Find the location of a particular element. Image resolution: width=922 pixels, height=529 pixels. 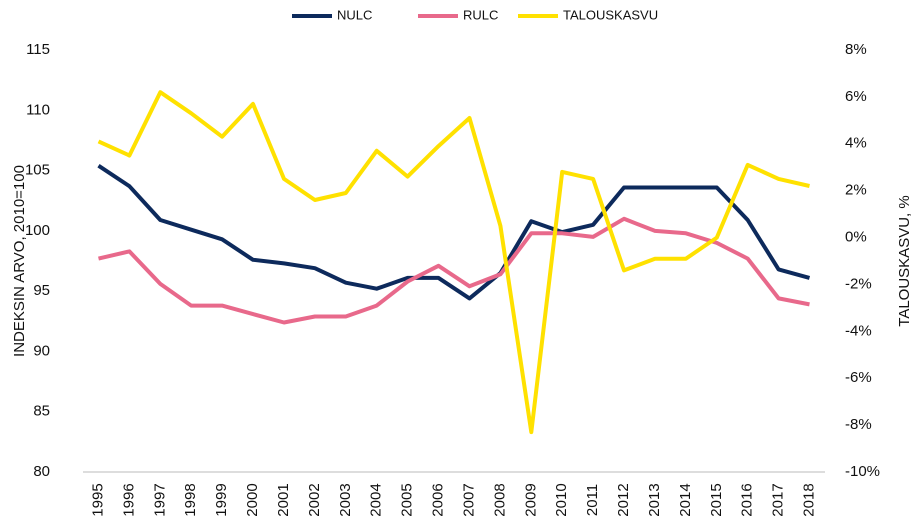

x-tick-label: 2005 is located at coordinates (407, 499).